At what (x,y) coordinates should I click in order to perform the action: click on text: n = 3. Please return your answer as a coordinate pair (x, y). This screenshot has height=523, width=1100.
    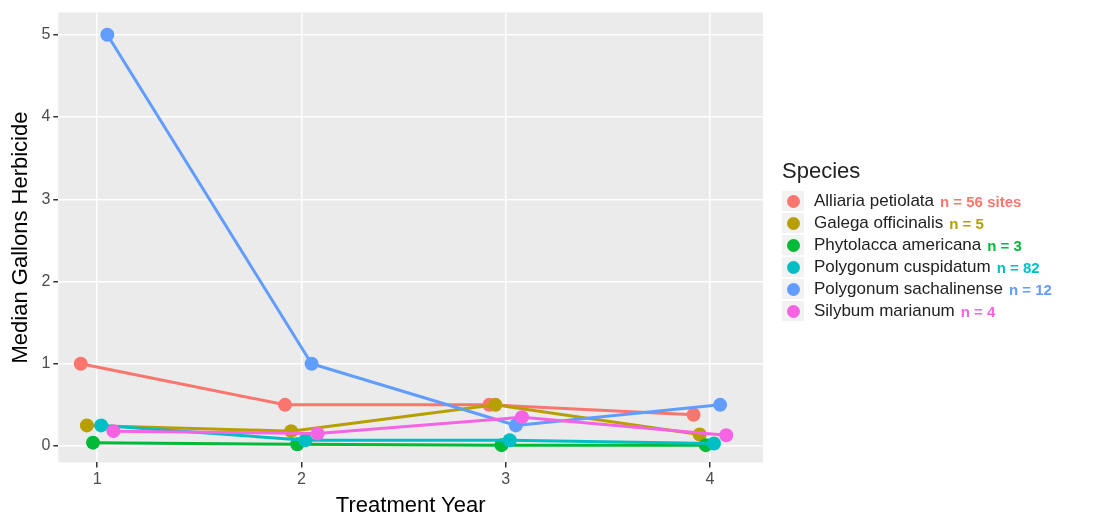
    Looking at the image, I should click on (1004, 245).